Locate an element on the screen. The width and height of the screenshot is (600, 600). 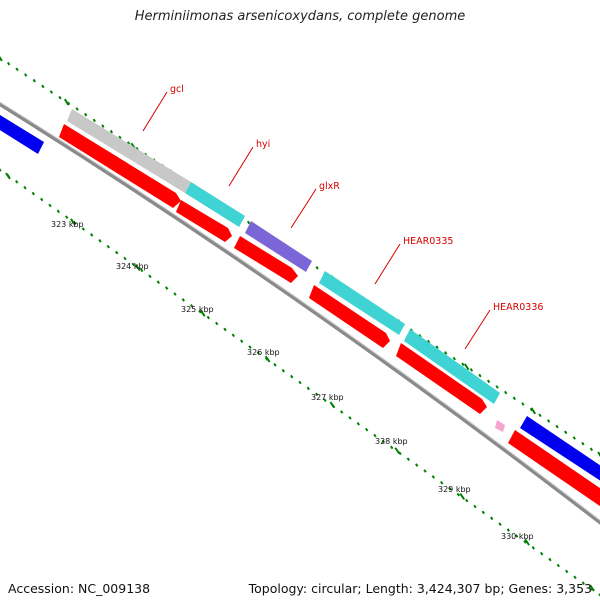
feature-pink is located at coordinates (500, 426).